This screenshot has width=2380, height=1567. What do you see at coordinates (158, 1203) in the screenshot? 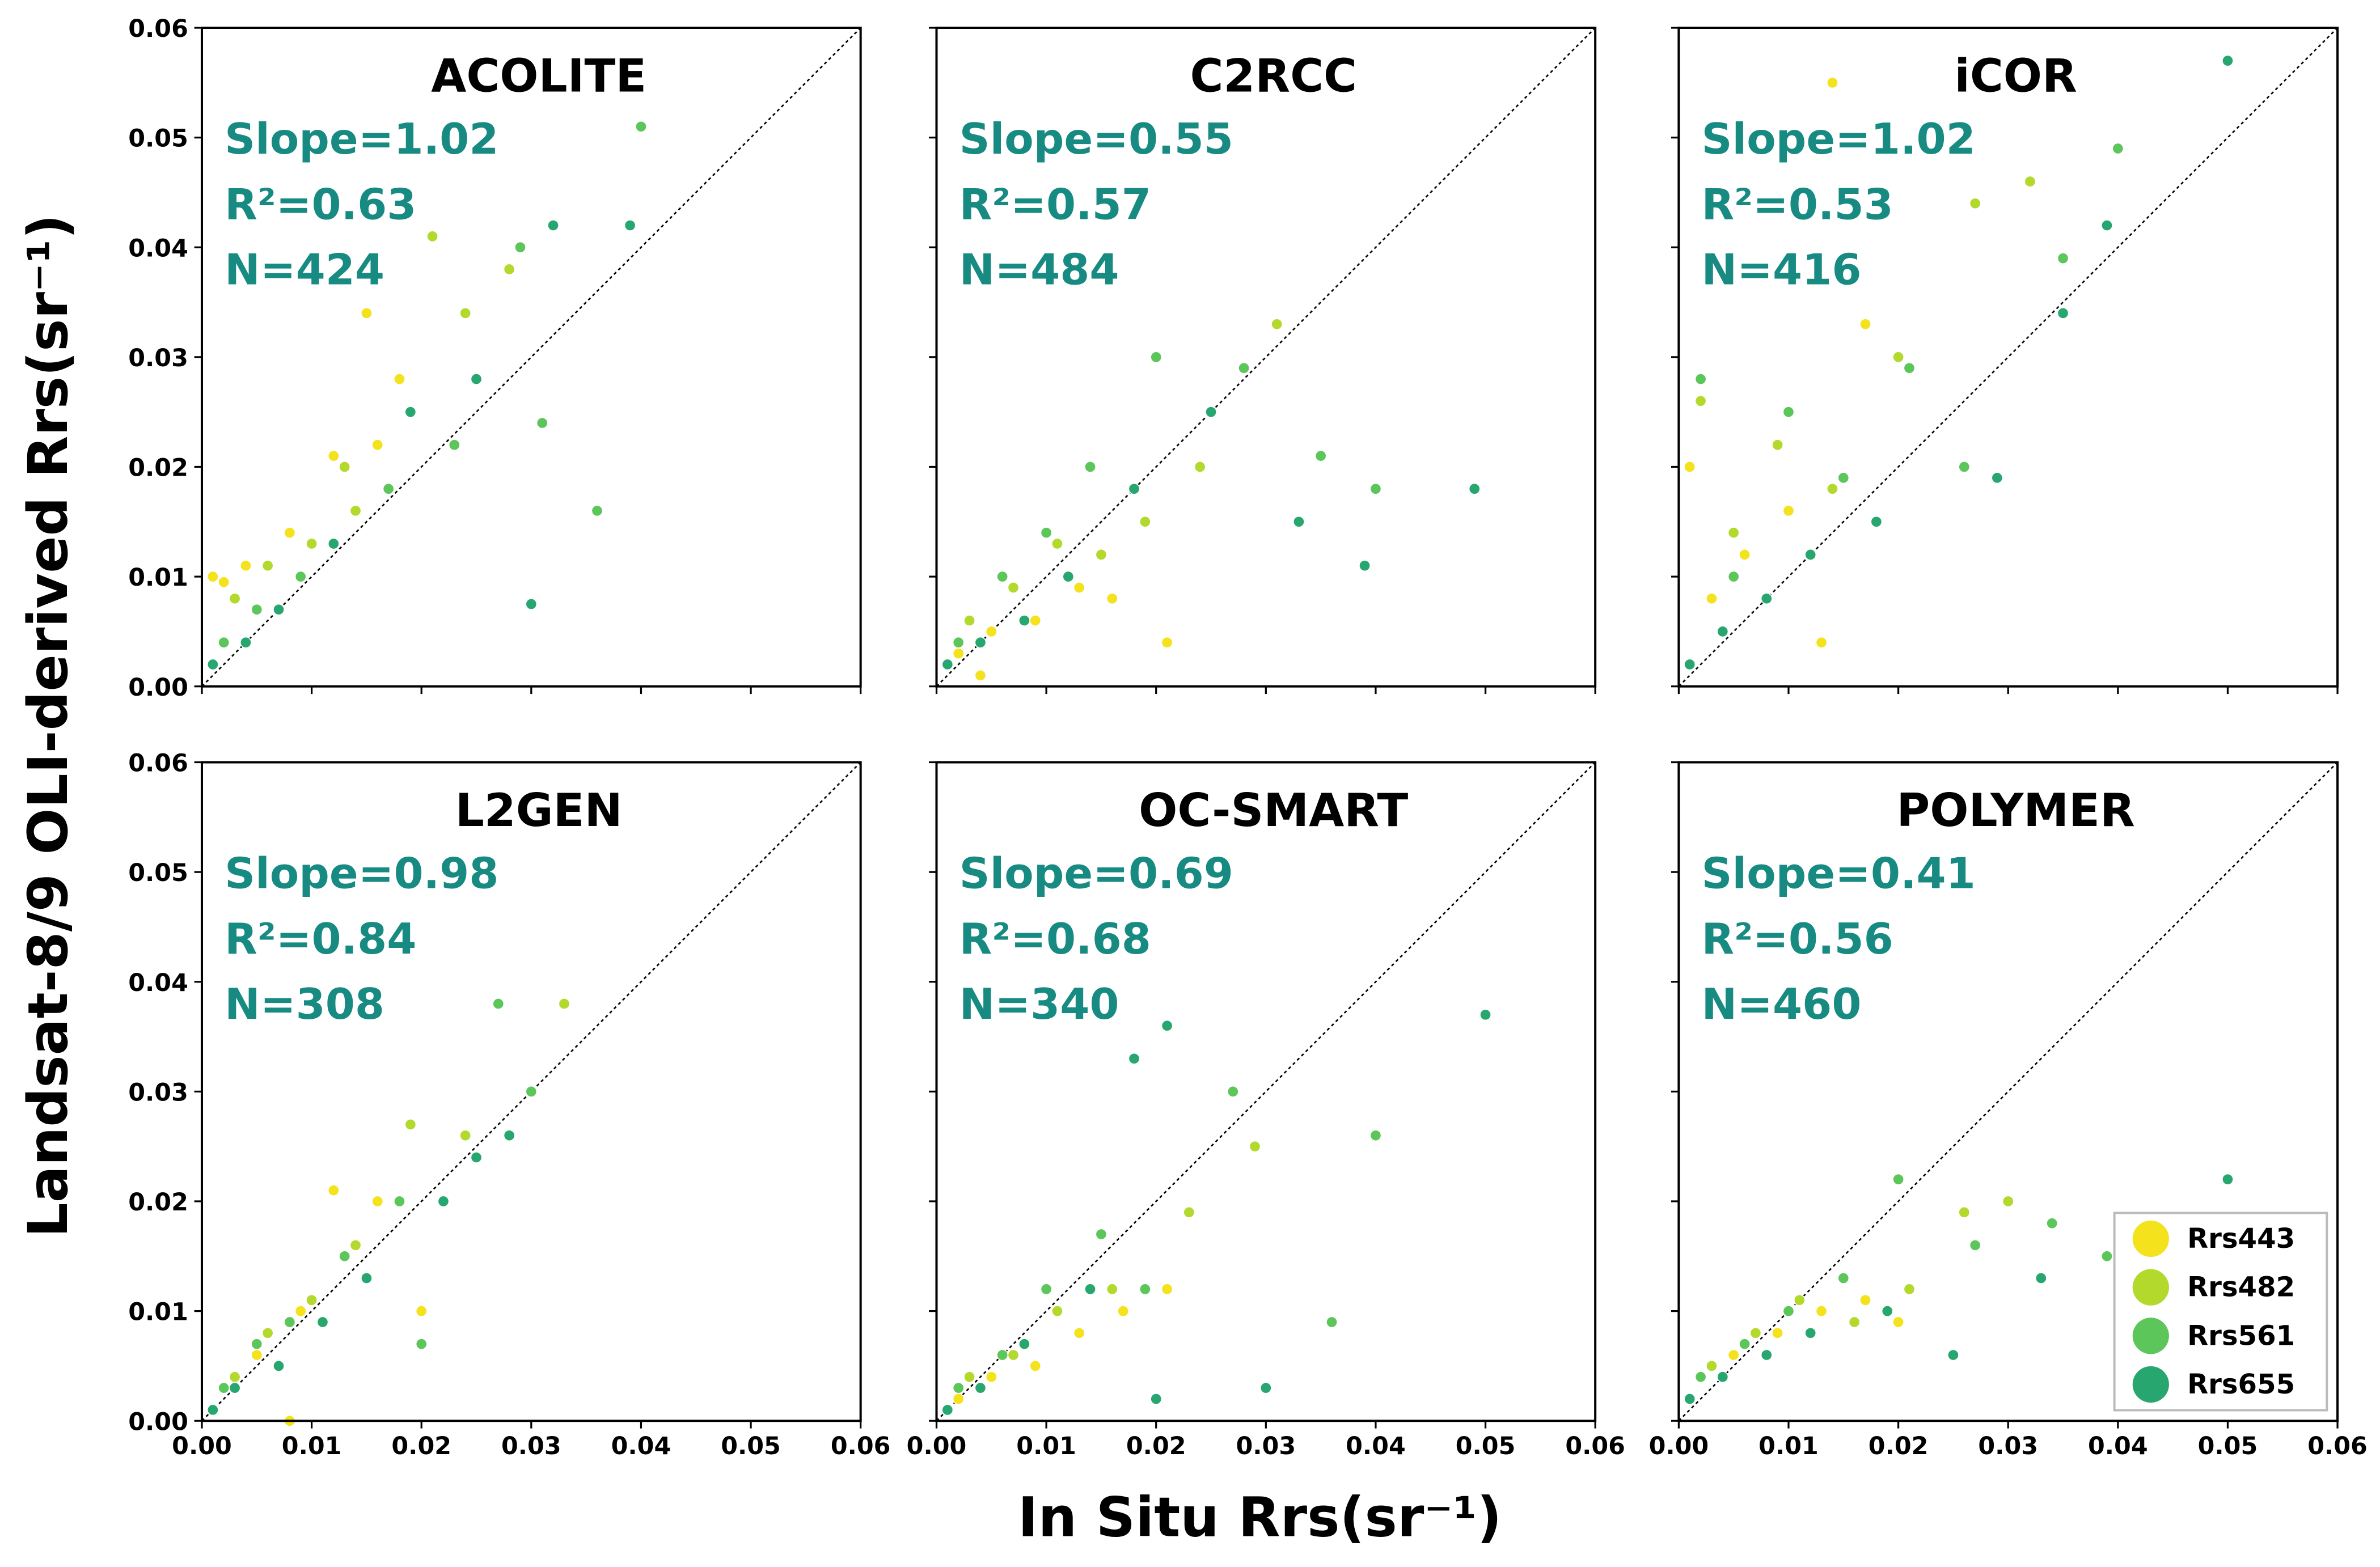
I see `y-tick-label: 0.02` at bounding box center [158, 1203].